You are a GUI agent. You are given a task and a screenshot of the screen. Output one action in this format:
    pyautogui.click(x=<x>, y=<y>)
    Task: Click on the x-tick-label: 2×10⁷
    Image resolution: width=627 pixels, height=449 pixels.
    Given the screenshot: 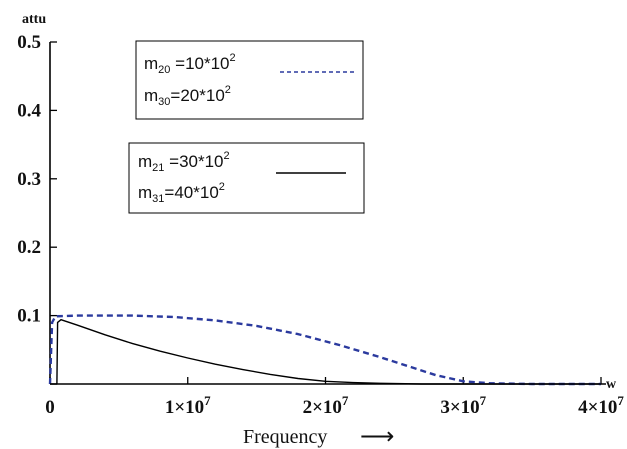 What is the action you would take?
    pyautogui.click(x=326, y=405)
    